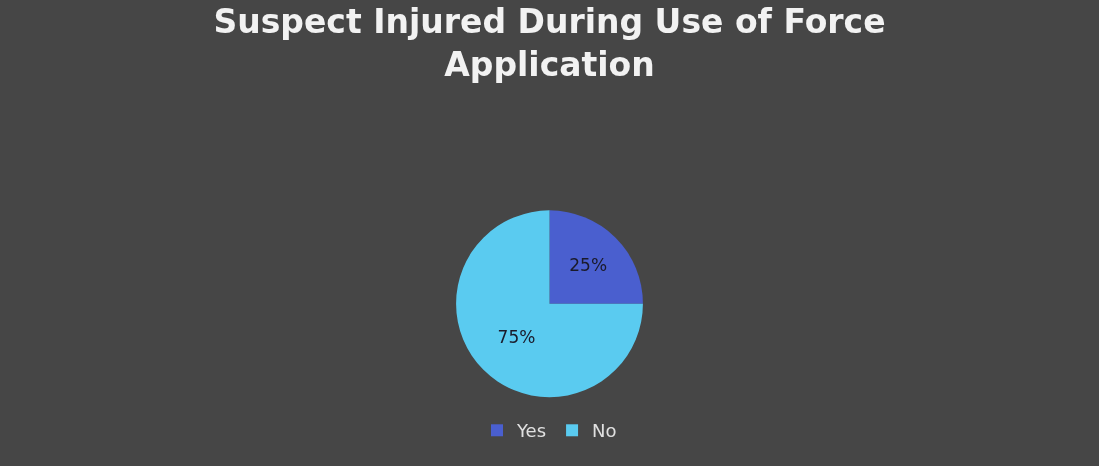 This screenshot has width=1099, height=466. What do you see at coordinates (549, 42) in the screenshot?
I see `chart-title: Suspect Injured During Use of Force Application` at bounding box center [549, 42].